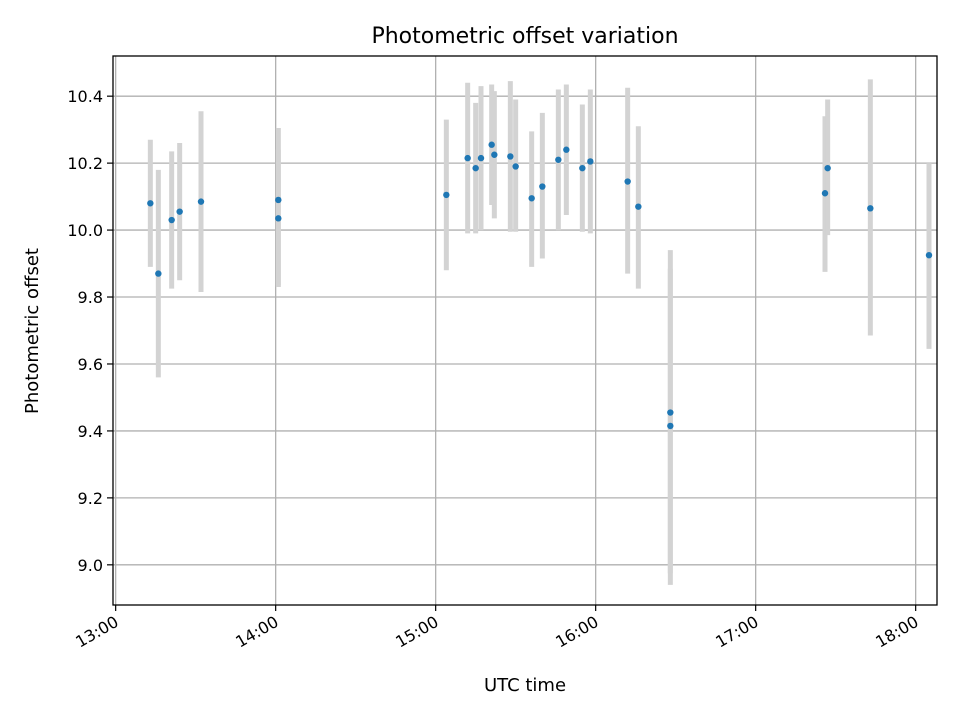  Describe the element at coordinates (576, 632) in the screenshot. I see `x-tick-label: 16:00` at that location.